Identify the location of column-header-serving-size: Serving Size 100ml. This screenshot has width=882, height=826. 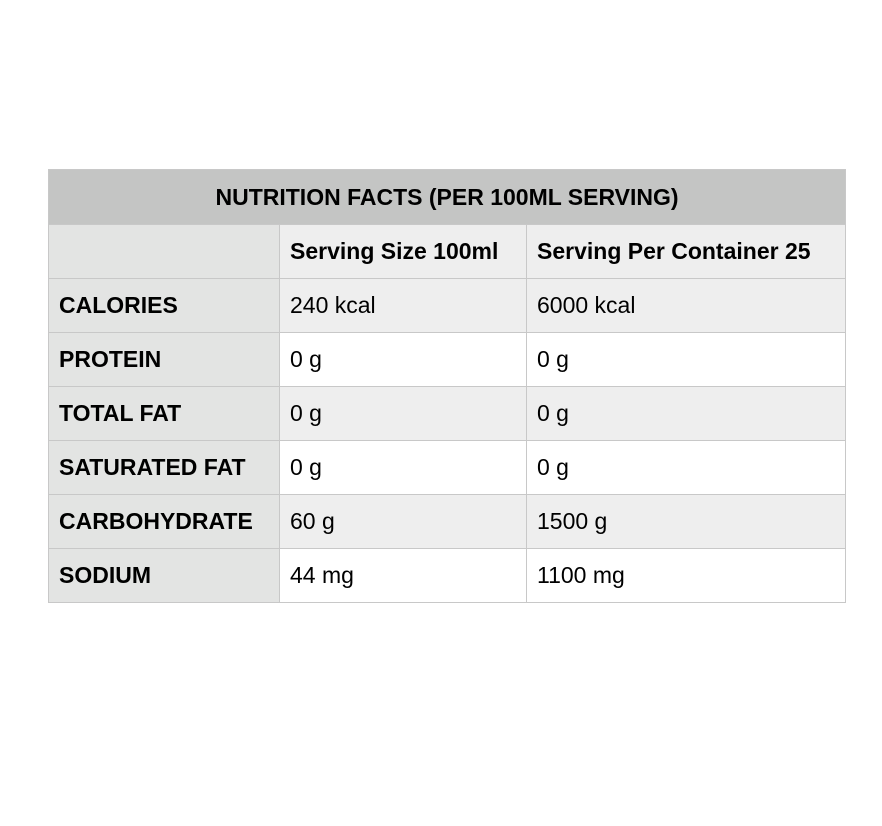
(403, 251).